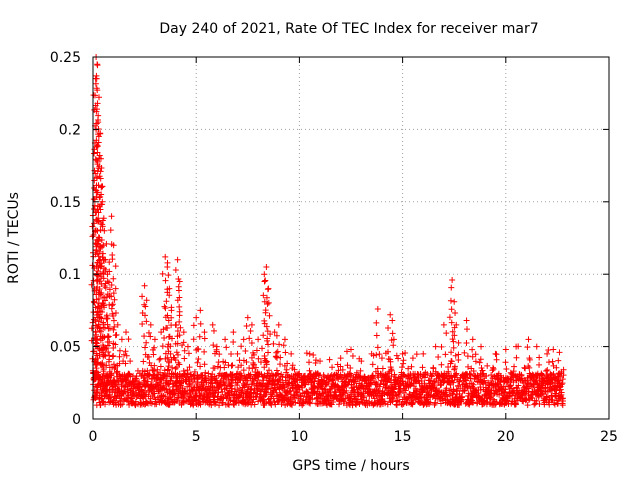 The image size is (640, 480). Describe the element at coordinates (70, 130) in the screenshot. I see `y-tick-label: 0.2` at that location.